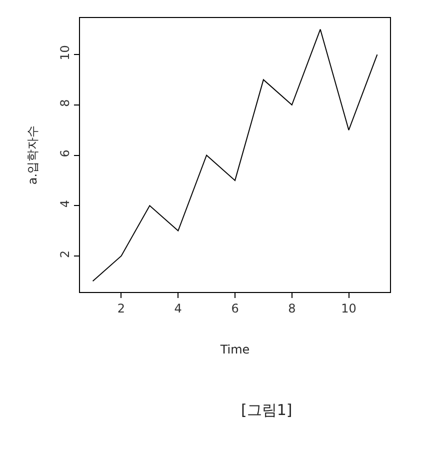 The width and height of the screenshot is (440, 451). I want to click on x-tick-label: 6, so click(235, 308).